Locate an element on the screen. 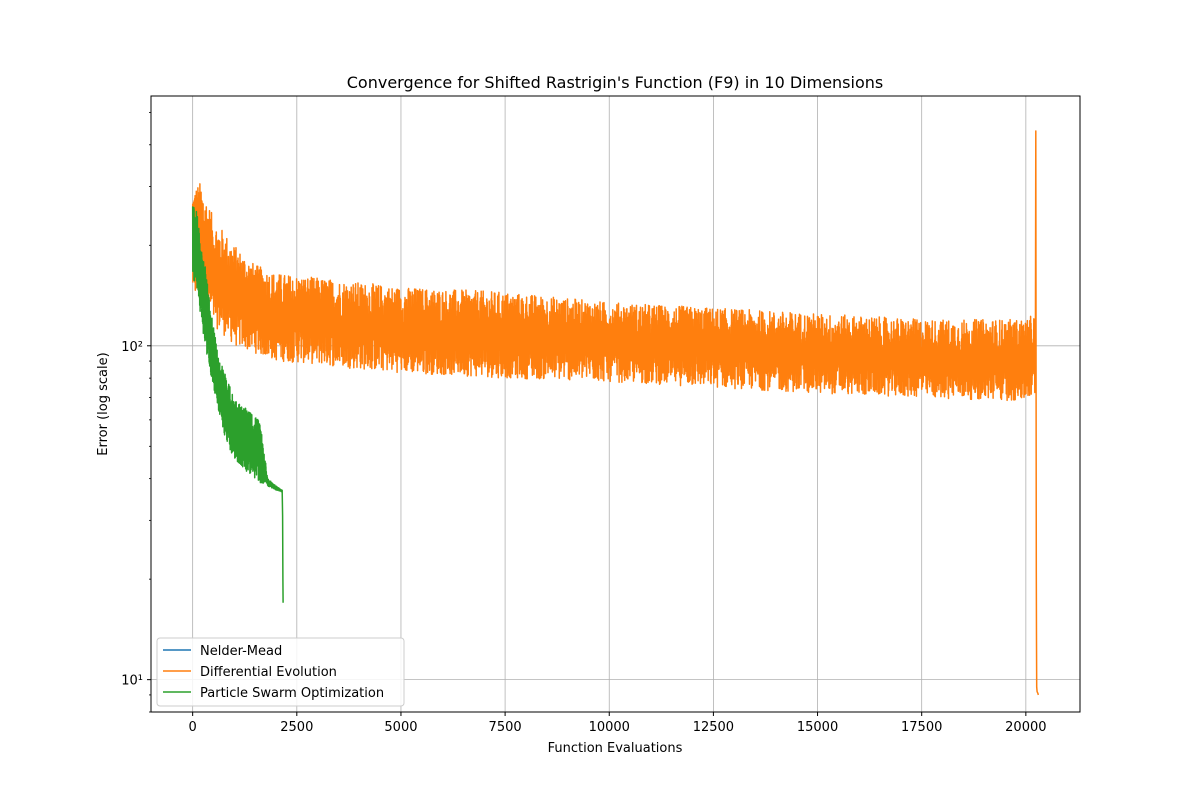 This screenshot has width=1200, height=800. x-tick-label: 10000 is located at coordinates (609, 727).